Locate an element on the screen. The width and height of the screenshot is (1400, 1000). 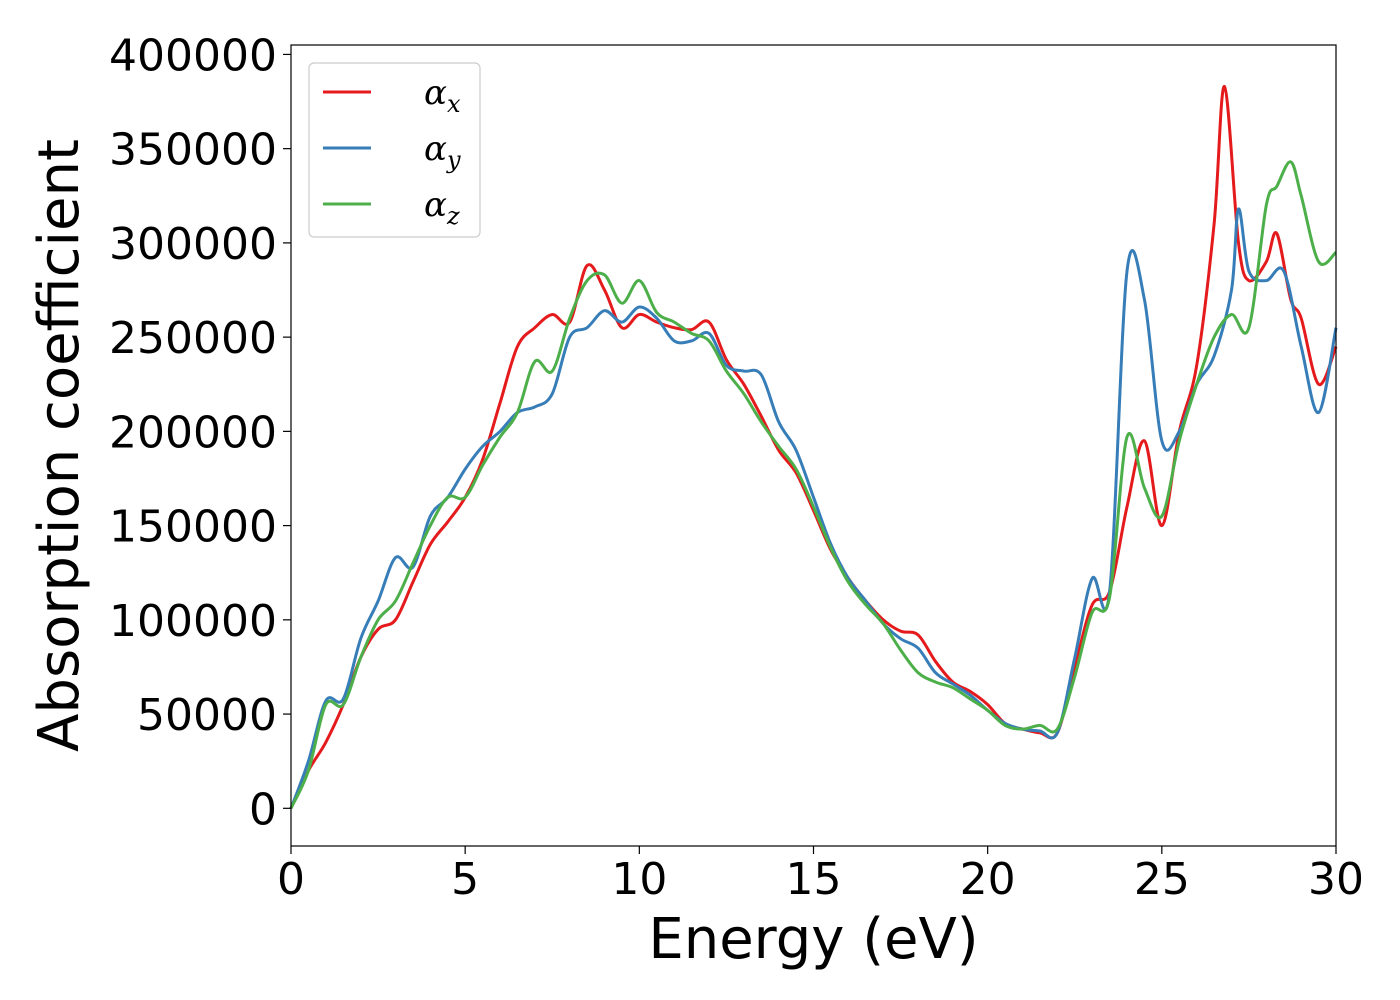
legend: αx αy αz is located at coordinates (394, 150).